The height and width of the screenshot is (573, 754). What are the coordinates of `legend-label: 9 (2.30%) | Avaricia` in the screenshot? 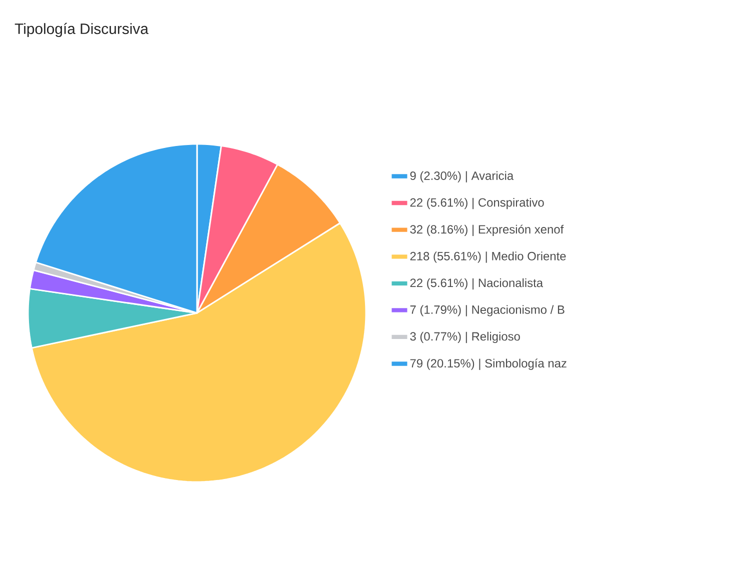 It's located at (462, 176).